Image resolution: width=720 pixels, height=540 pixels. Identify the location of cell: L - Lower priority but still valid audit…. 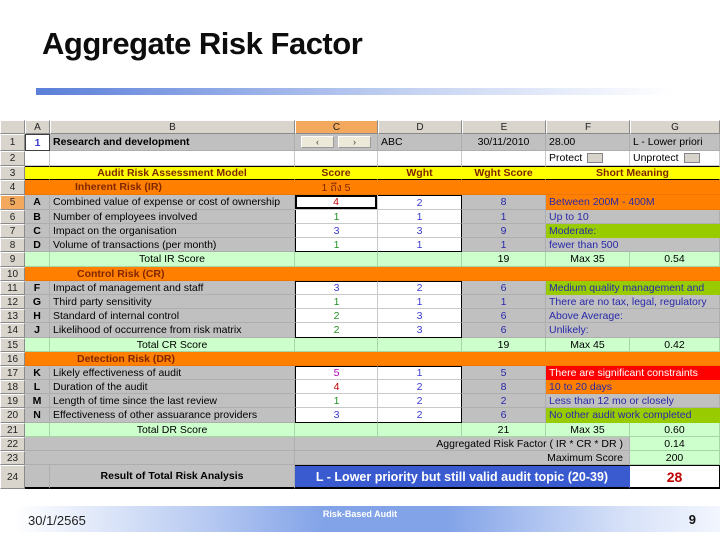
(462, 477).